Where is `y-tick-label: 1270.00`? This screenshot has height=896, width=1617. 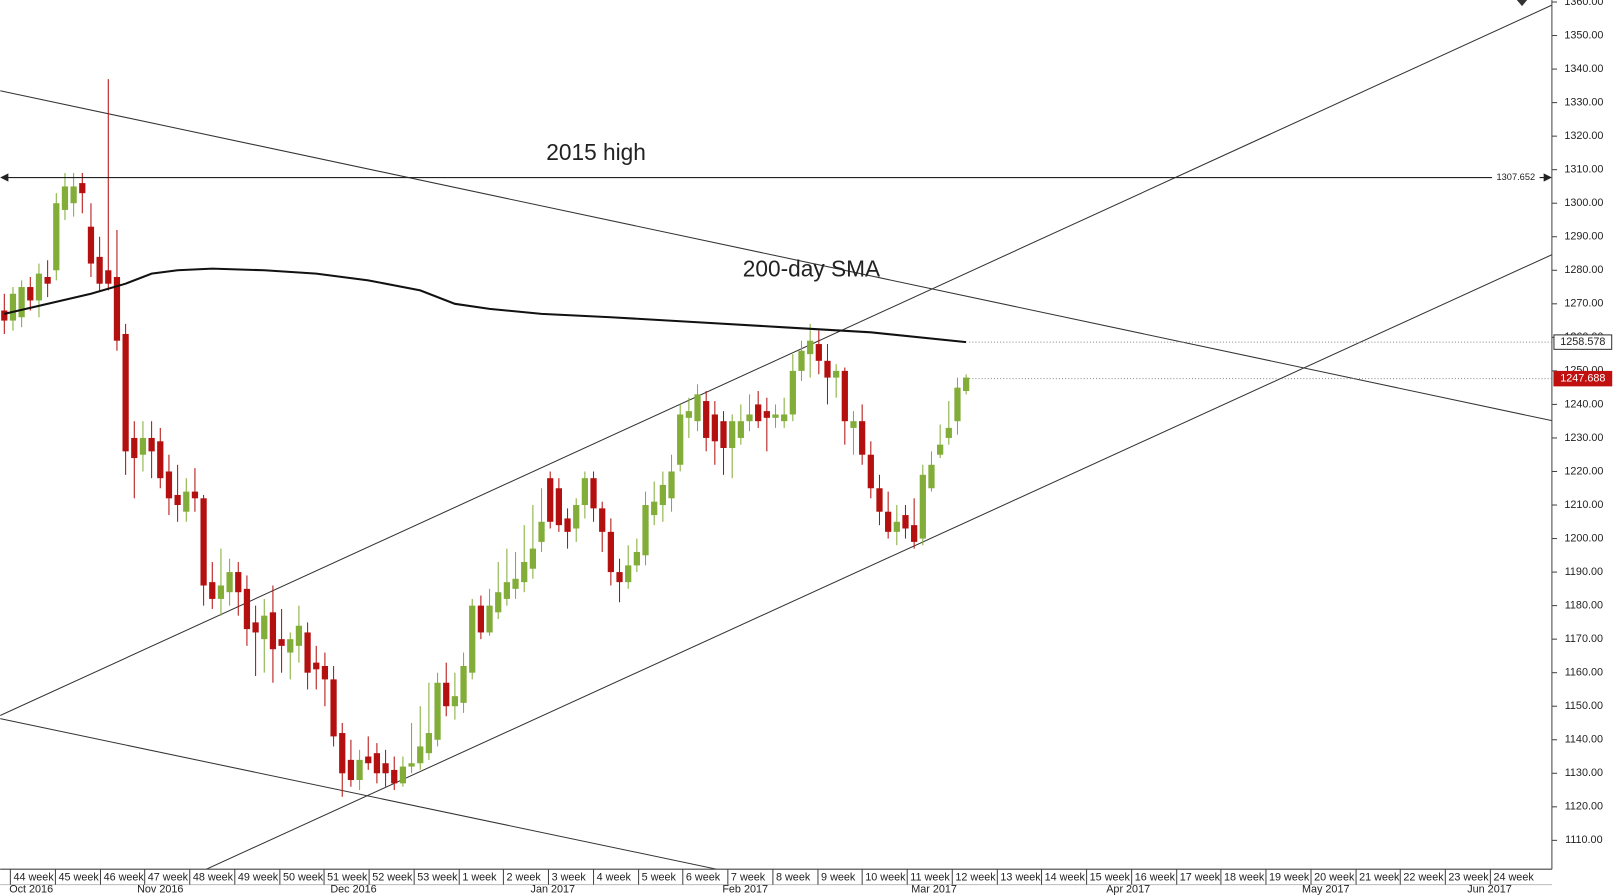 y-tick-label: 1270.00 is located at coordinates (1583, 304).